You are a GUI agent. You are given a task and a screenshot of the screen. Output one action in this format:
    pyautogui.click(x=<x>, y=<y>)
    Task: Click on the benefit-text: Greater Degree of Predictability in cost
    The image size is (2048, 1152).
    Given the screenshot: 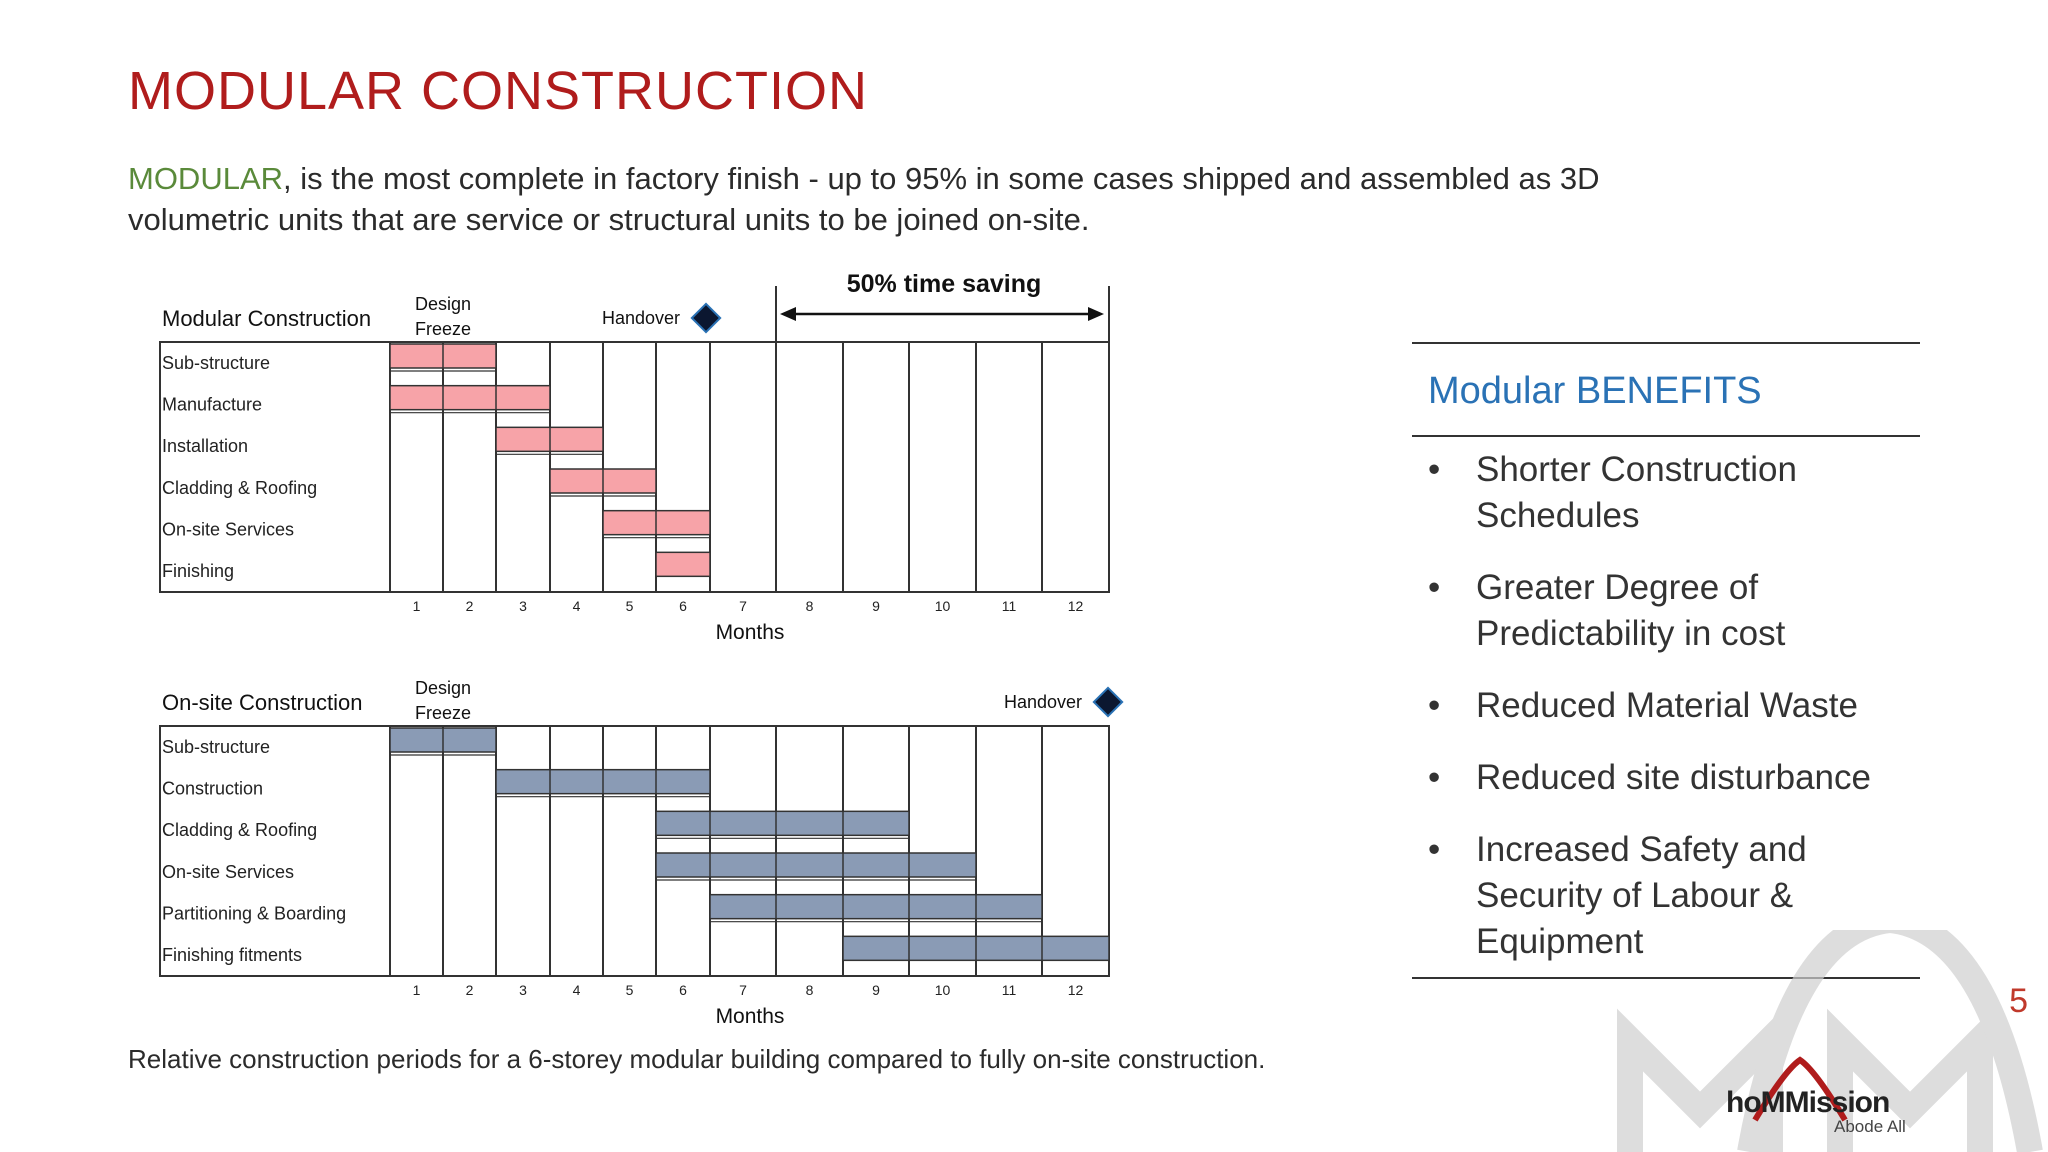 What is the action you would take?
    pyautogui.click(x=1631, y=610)
    